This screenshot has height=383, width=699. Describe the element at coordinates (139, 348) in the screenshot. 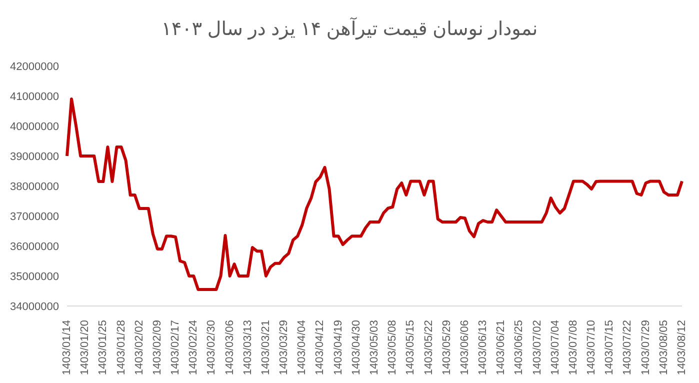

I see `x-tick-label: 1403/02/02` at that location.